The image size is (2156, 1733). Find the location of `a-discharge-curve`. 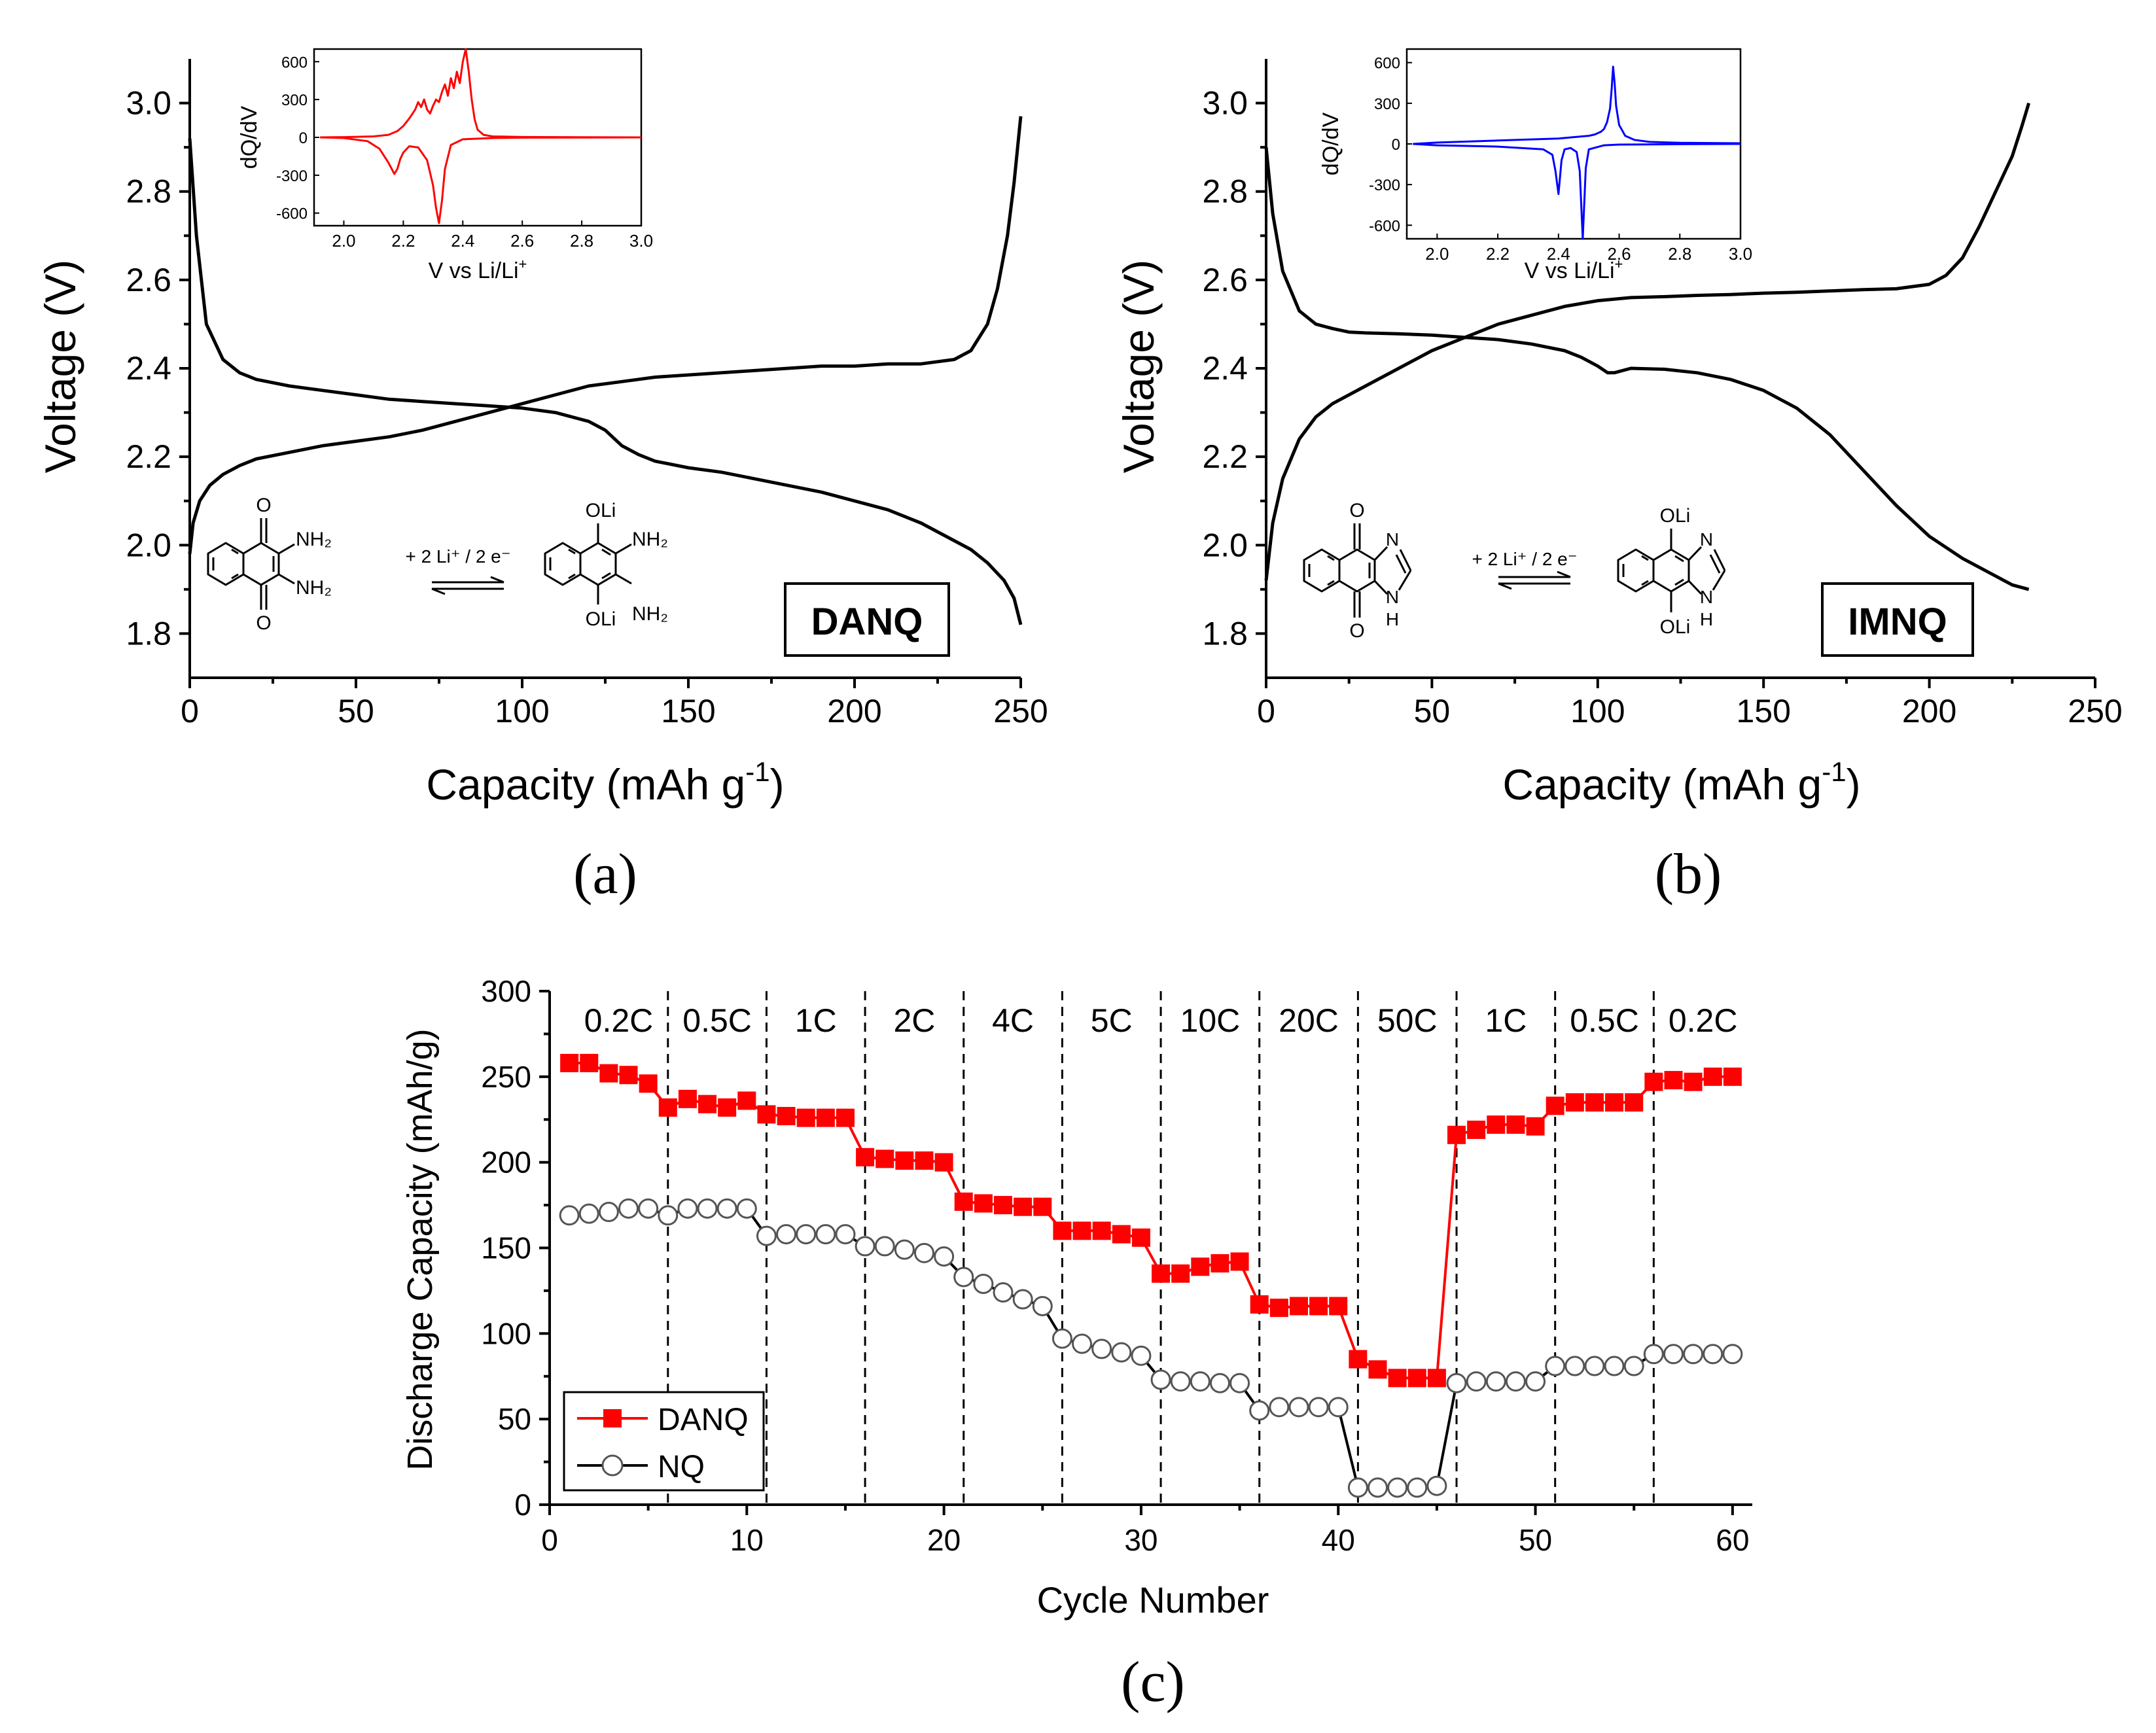

a-discharge-curve is located at coordinates (605, 381).